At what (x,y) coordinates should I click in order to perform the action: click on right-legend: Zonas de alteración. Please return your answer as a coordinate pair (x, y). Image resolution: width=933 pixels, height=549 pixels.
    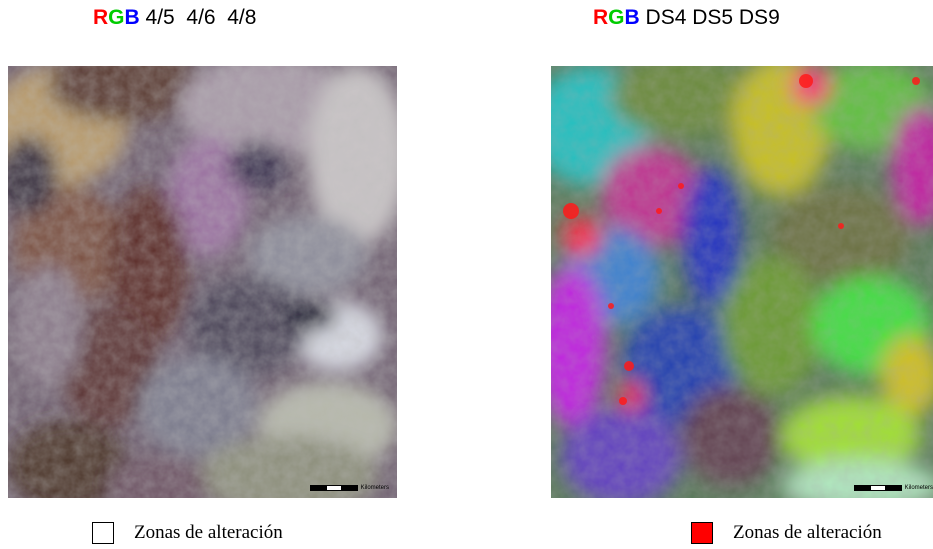
    Looking at the image, I should click on (786, 533).